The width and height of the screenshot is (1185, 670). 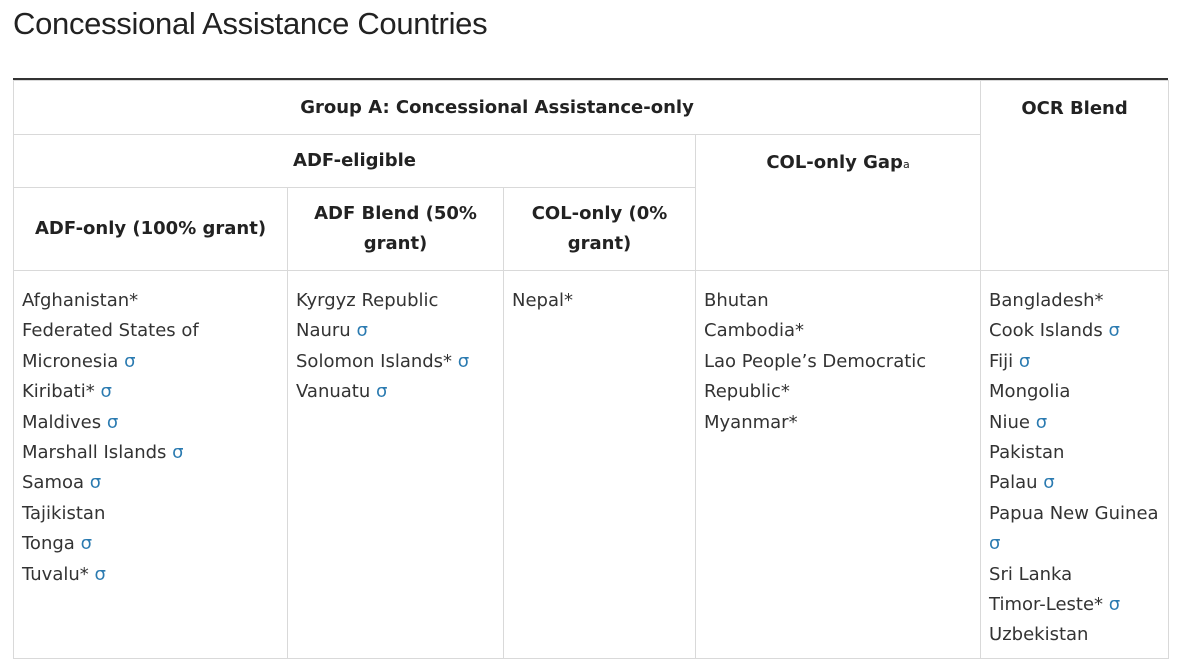 What do you see at coordinates (1075, 175) in the screenshot?
I see `ocr-blend-header: OCR Blend` at bounding box center [1075, 175].